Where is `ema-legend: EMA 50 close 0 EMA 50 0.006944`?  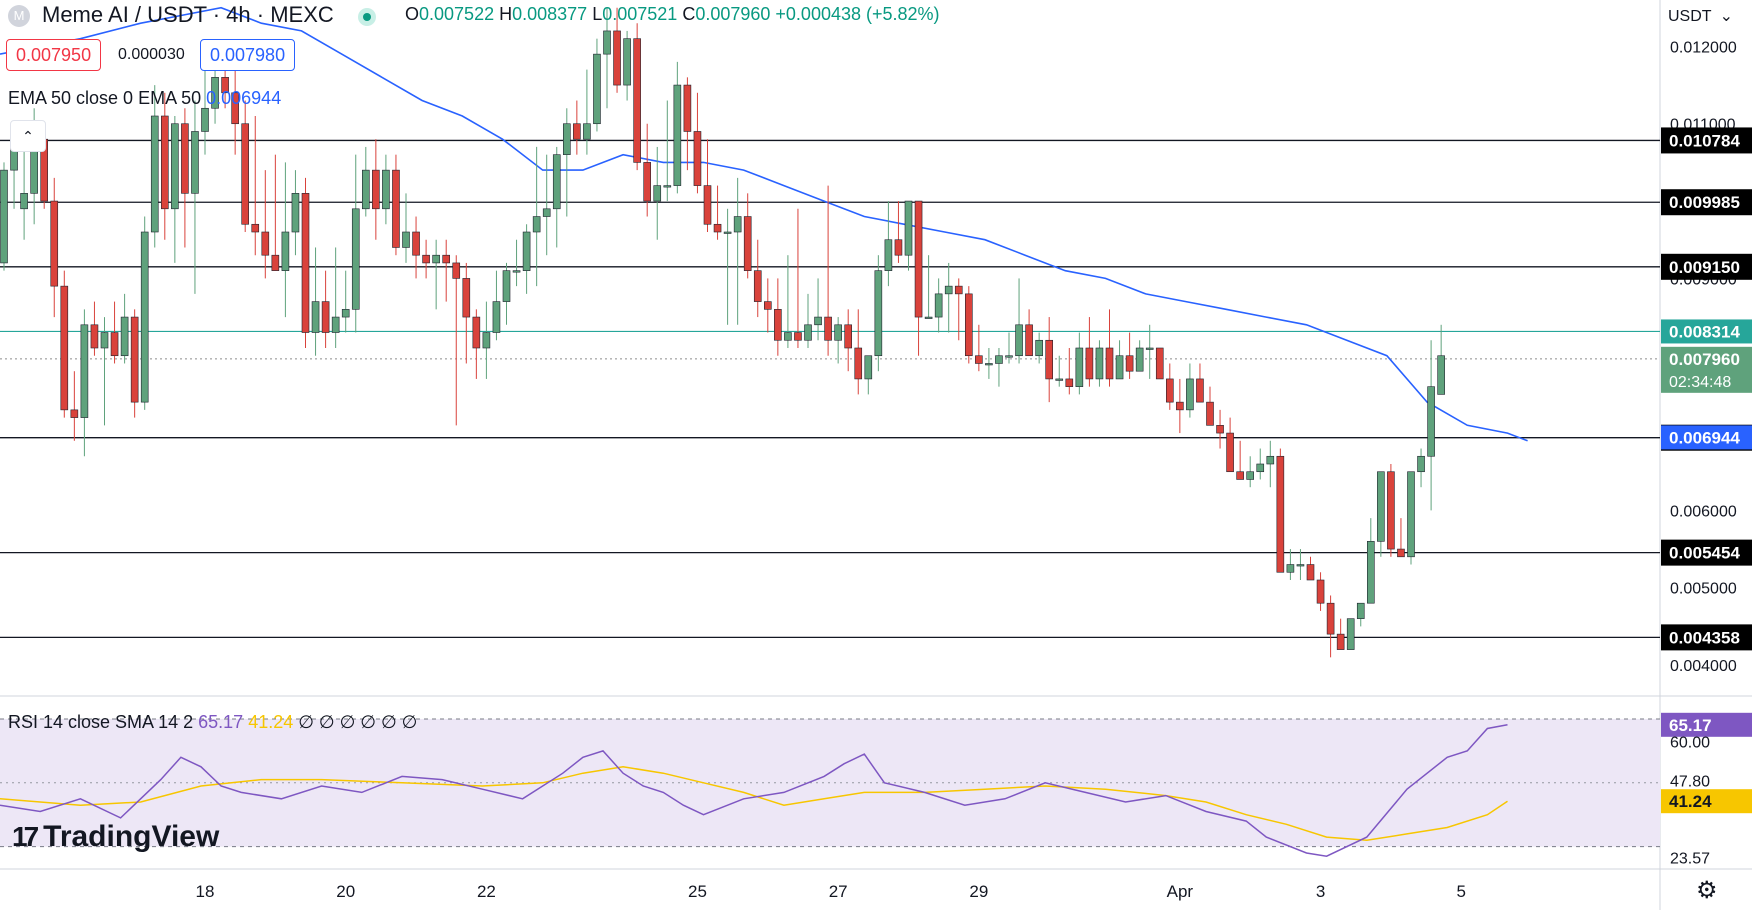
ema-legend: EMA 50 close 0 EMA 50 0.006944 is located at coordinates (145, 98).